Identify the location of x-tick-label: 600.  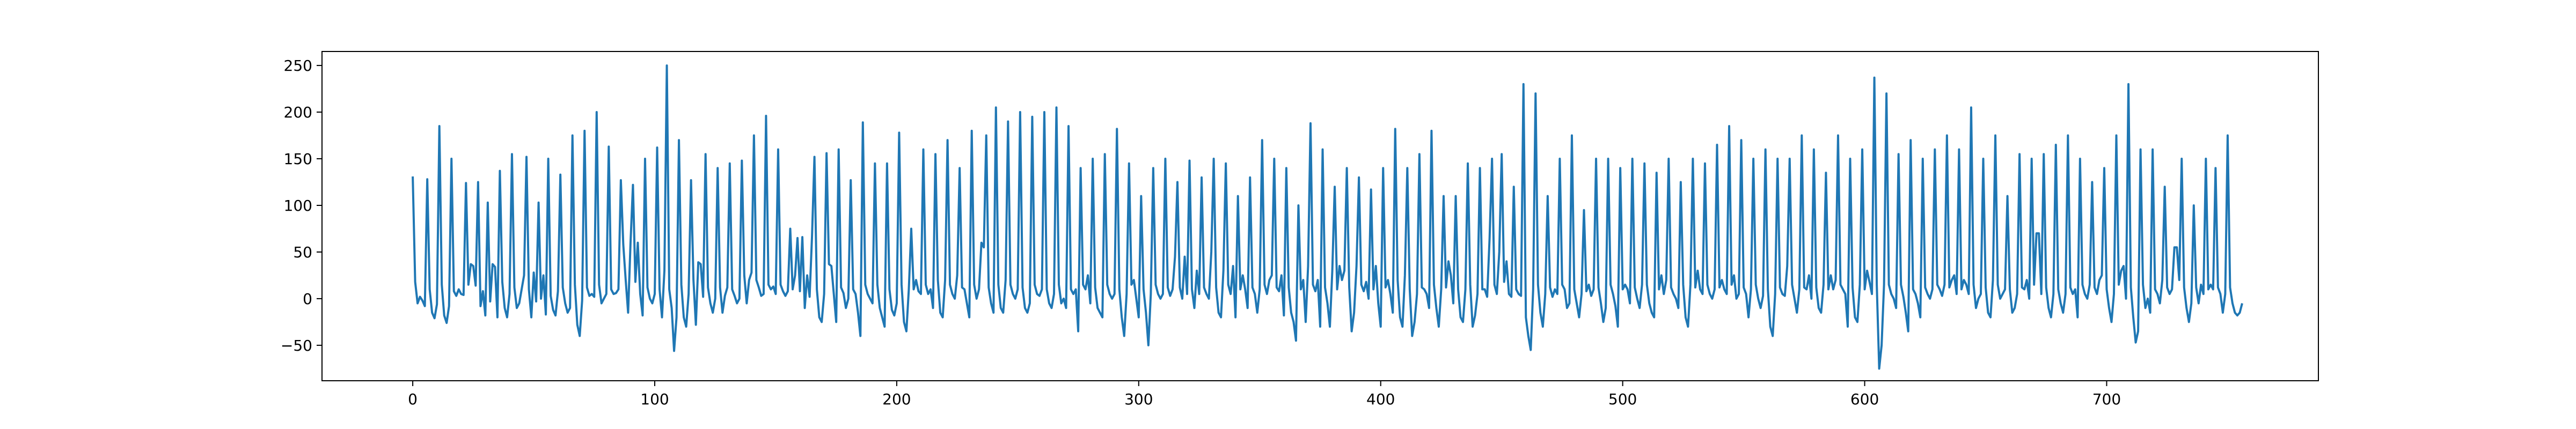
(1864, 399).